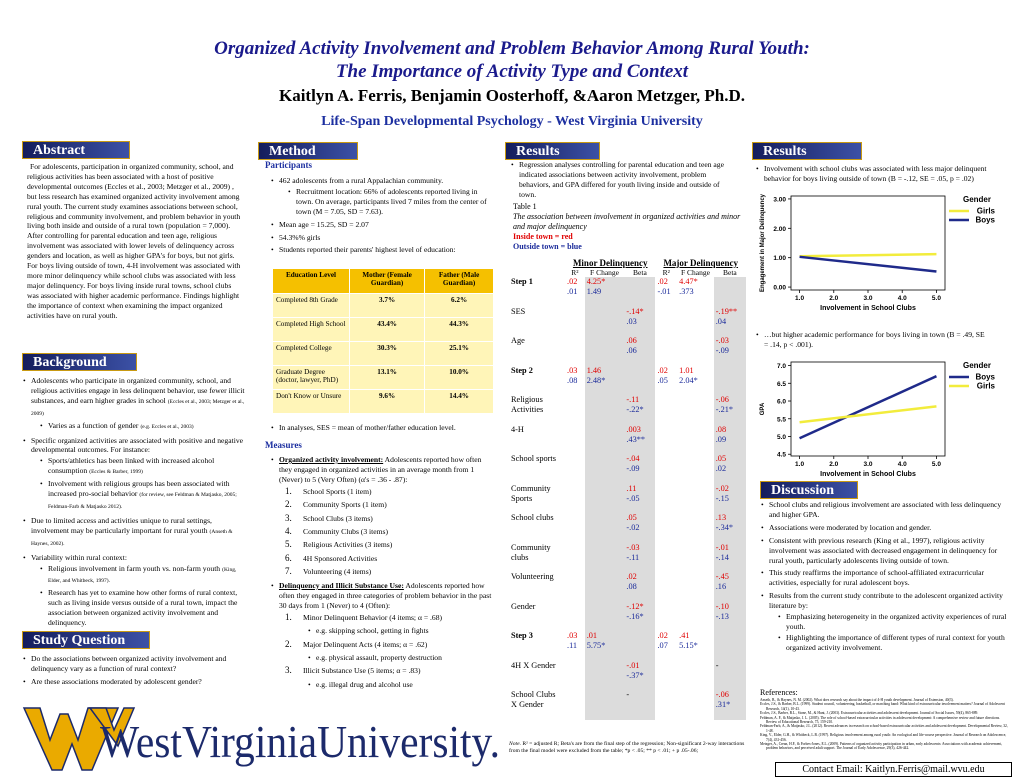 The image size is (1024, 778). I want to click on table-cell: -.14* .03, so click(640, 321).